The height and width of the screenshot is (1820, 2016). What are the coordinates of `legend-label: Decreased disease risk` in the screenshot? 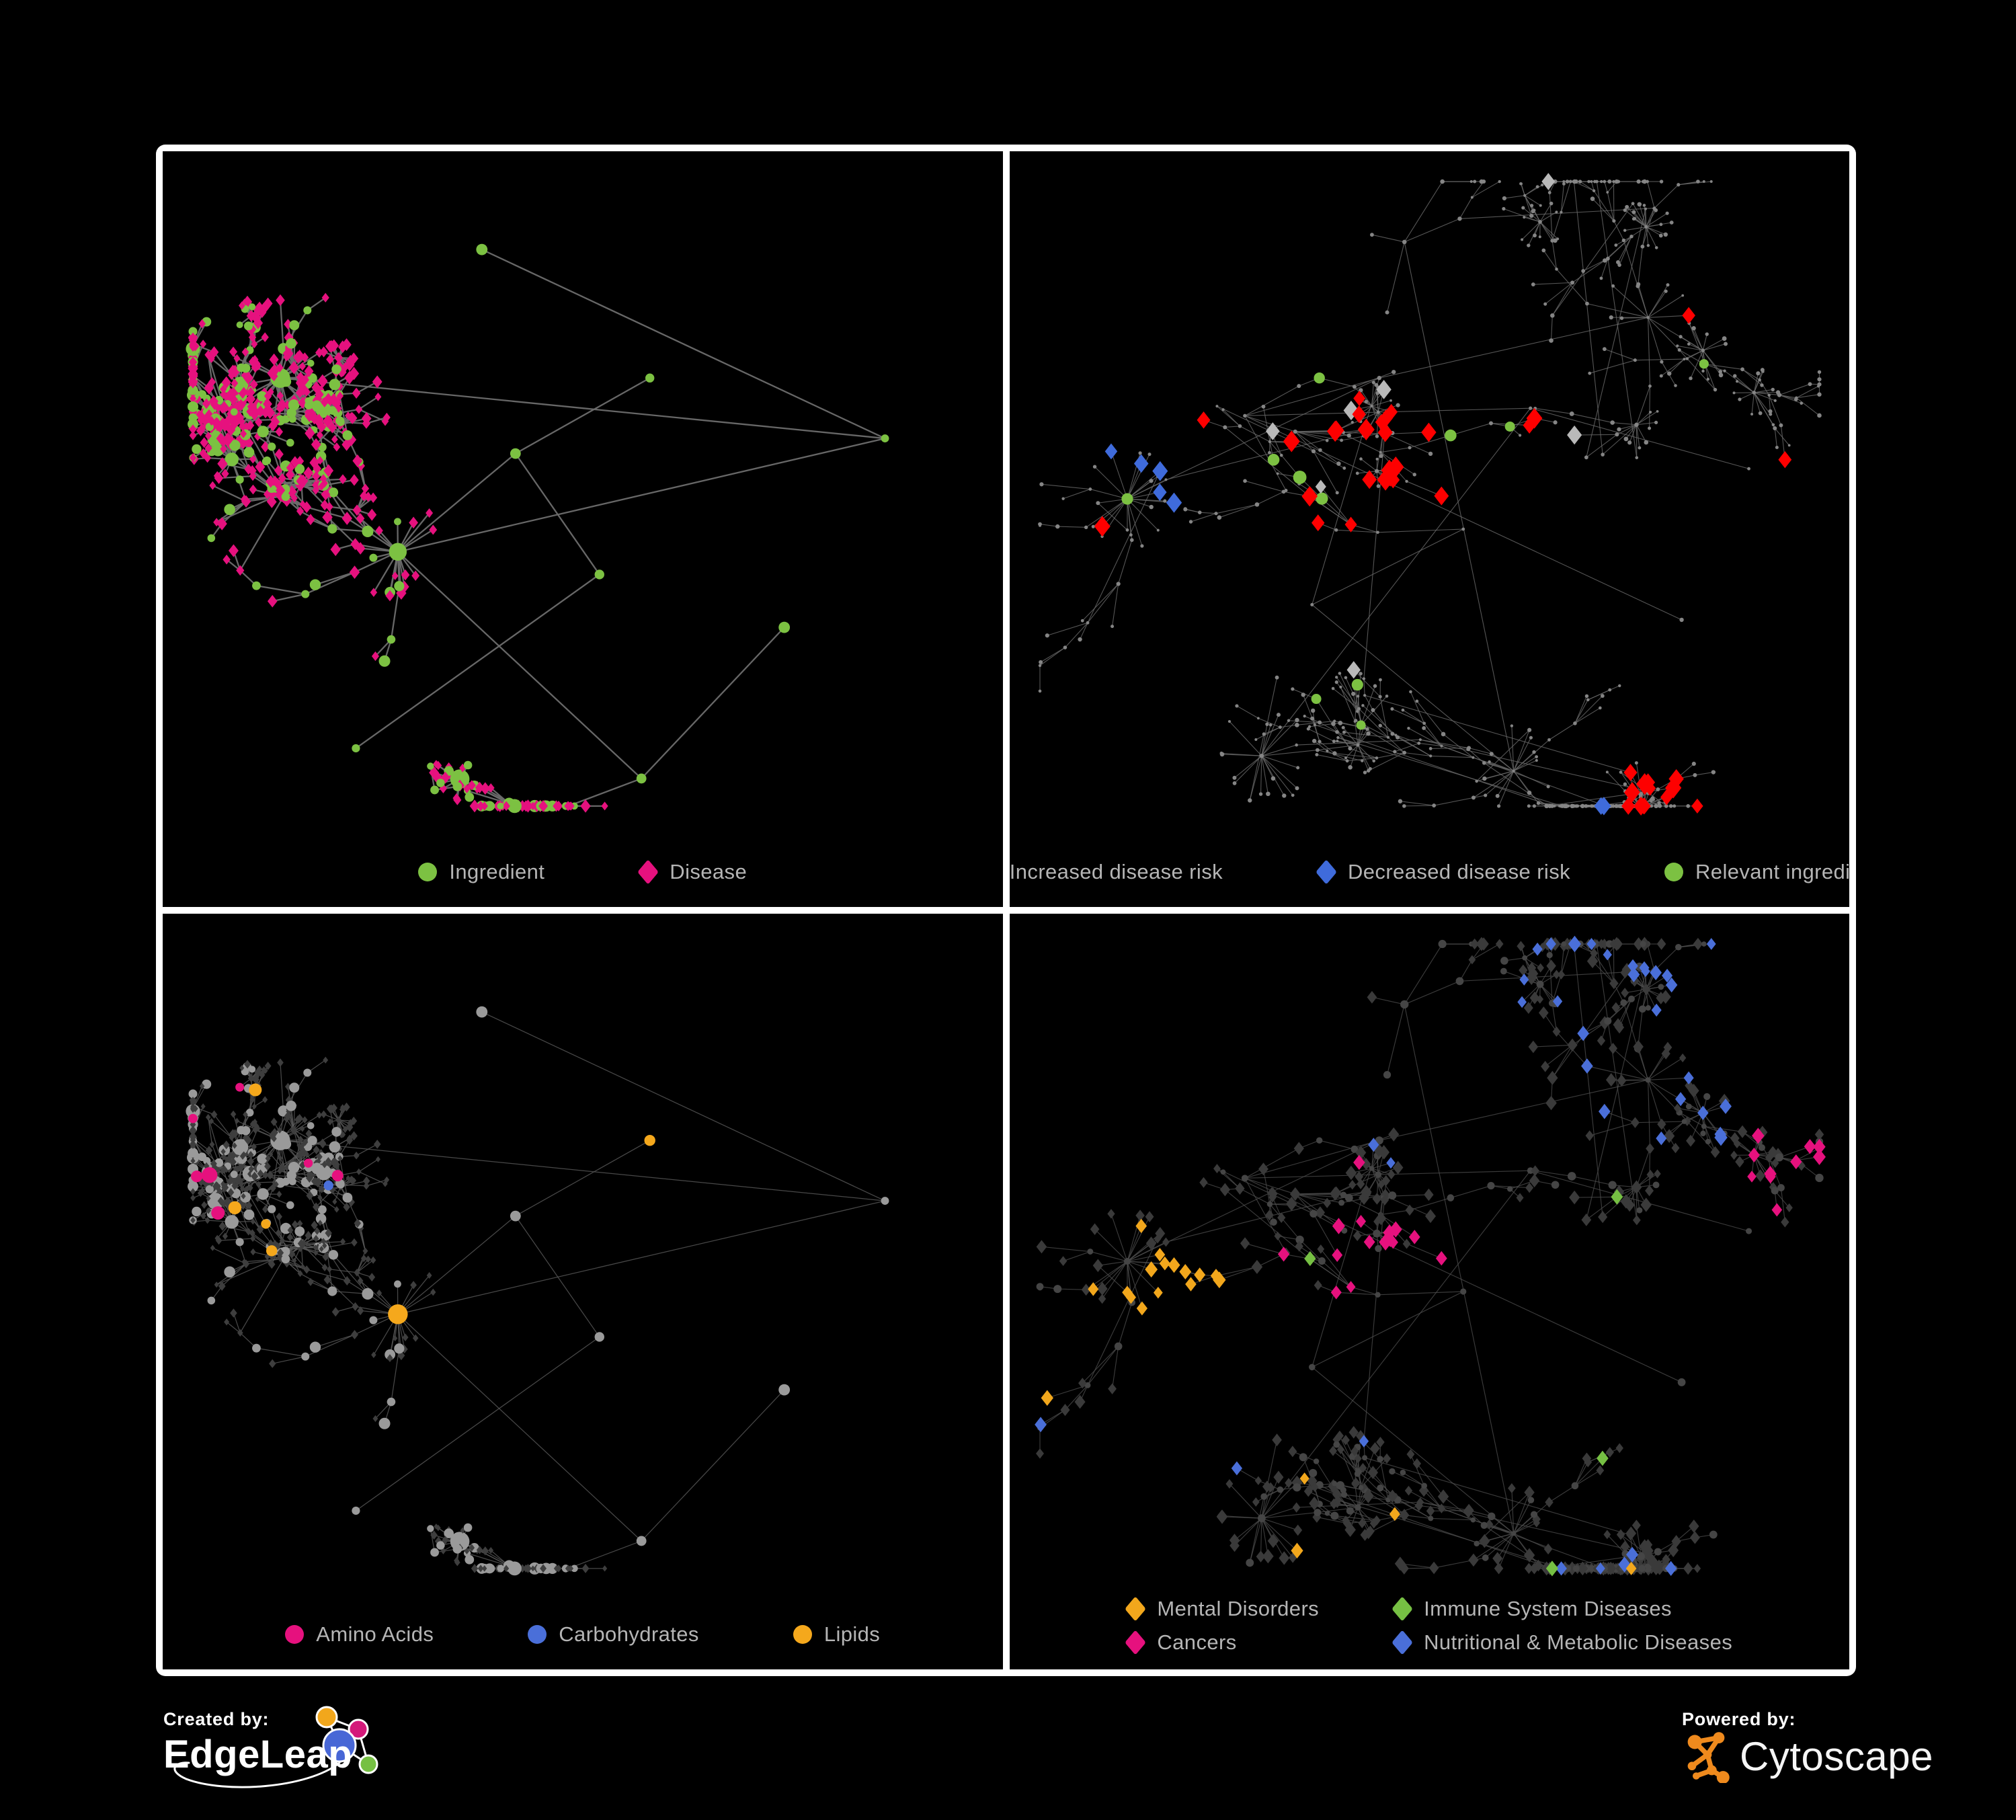 It's located at (1459, 871).